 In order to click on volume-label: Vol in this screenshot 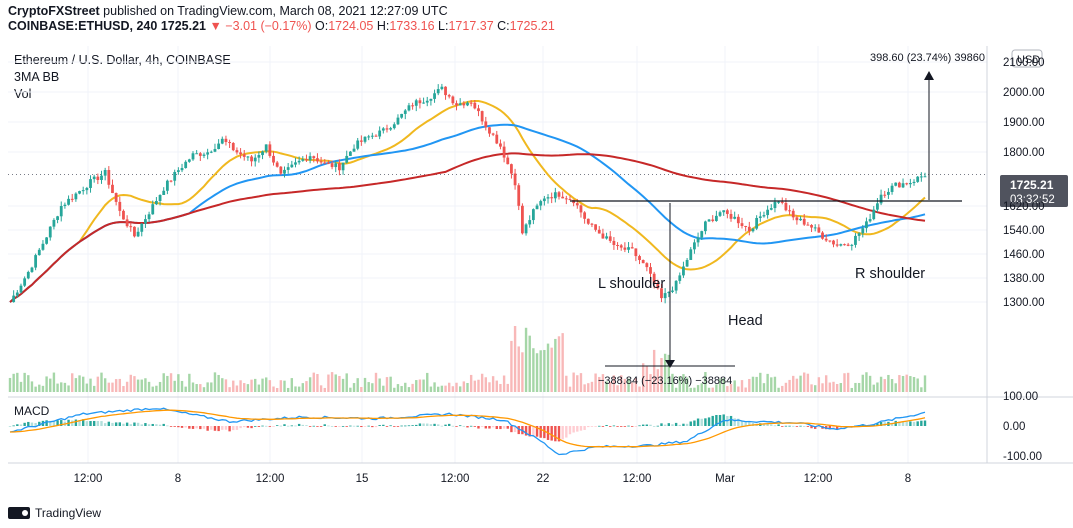, I will do `click(23, 94)`.